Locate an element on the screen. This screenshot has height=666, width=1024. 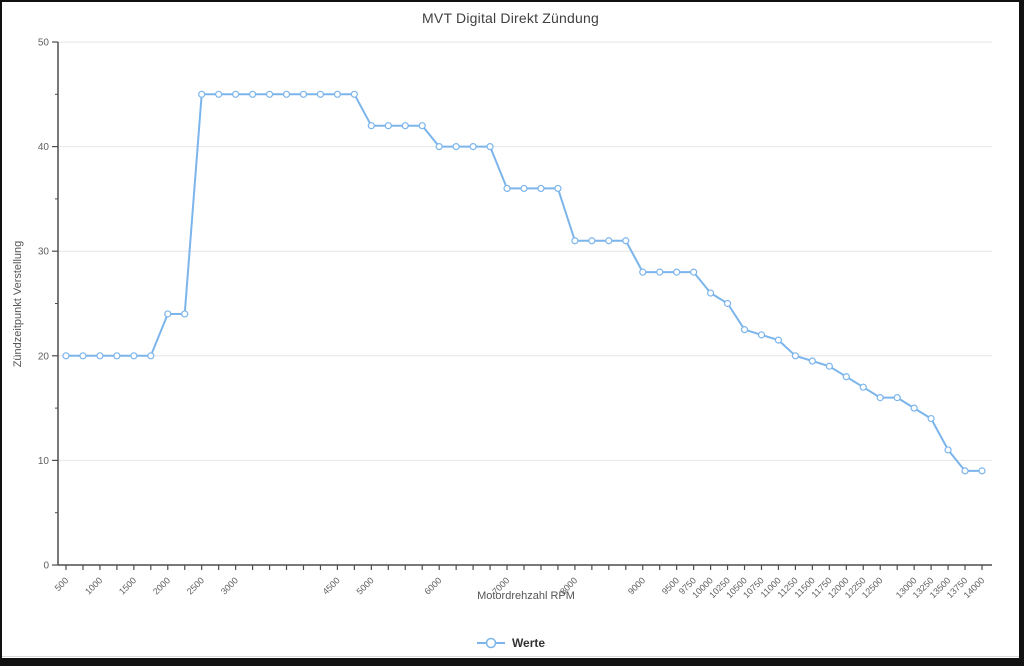
legend-label: Werte is located at coordinates (528, 643).